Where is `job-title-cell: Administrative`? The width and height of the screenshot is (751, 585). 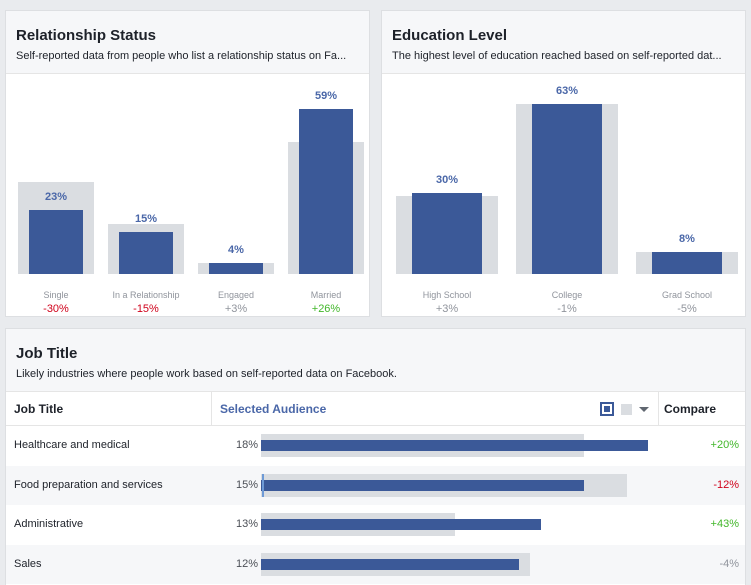
job-title-cell: Administrative is located at coordinates (49, 524).